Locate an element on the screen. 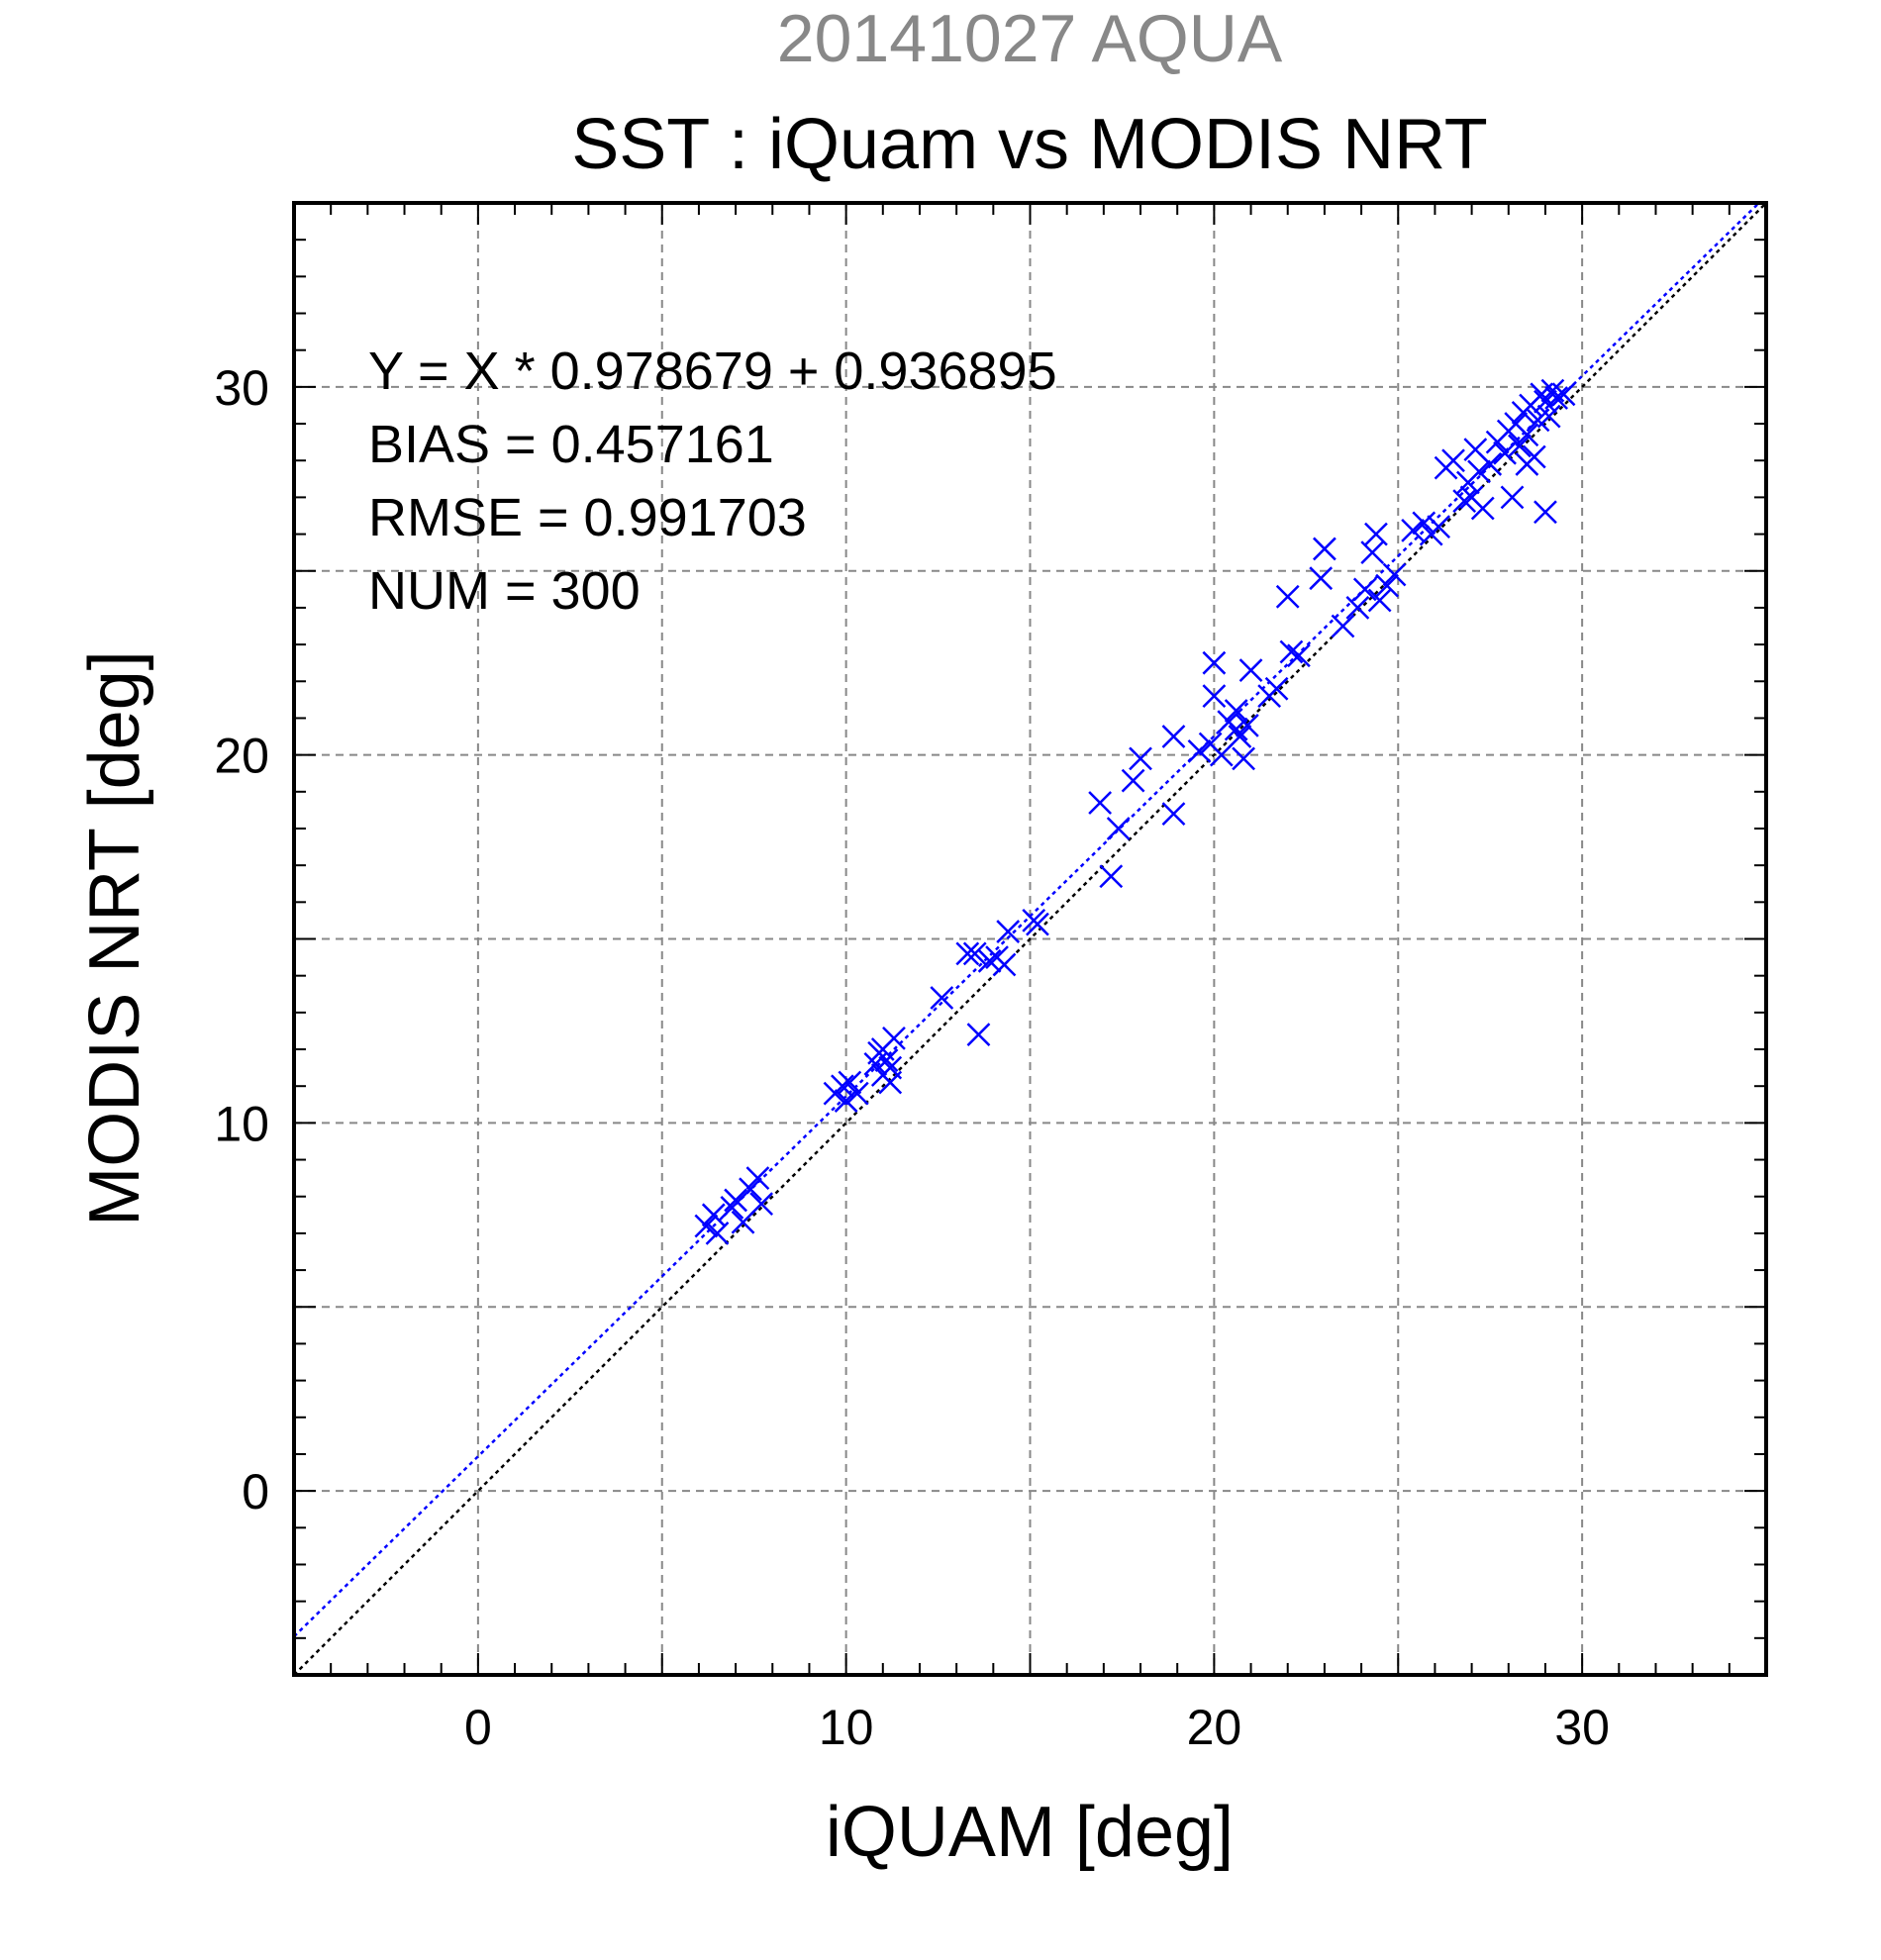 The image size is (1881, 1960). chart-title: SST : iQuam vs MODIS NRT is located at coordinates (1030, 144).